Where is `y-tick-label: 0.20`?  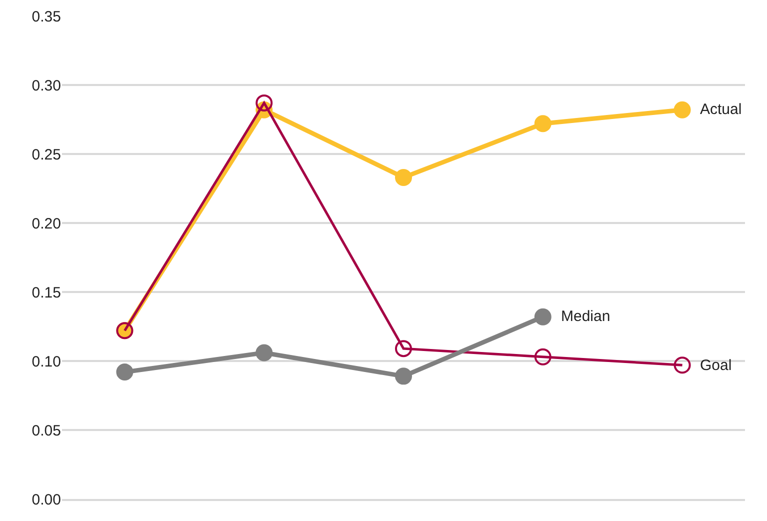 y-tick-label: 0.20 is located at coordinates (46, 223).